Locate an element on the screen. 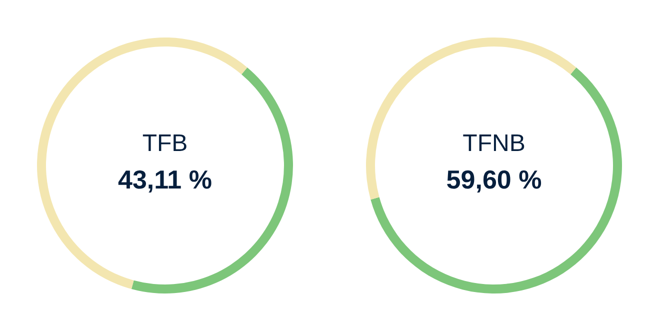 This screenshot has height=334, width=658. text: TFB is located at coordinates (165, 143).